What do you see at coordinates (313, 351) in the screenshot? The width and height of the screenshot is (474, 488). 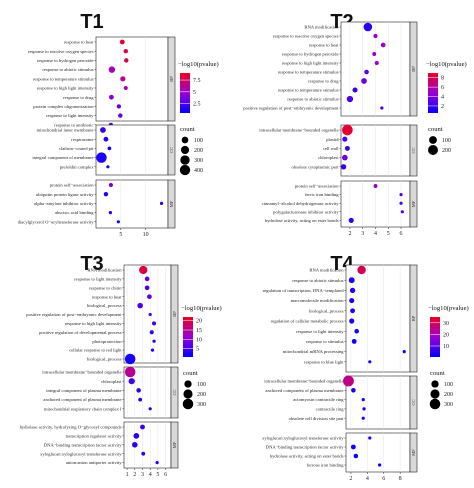 I see `go-term-label: mitochondrial mRNA processing` at bounding box center [313, 351].